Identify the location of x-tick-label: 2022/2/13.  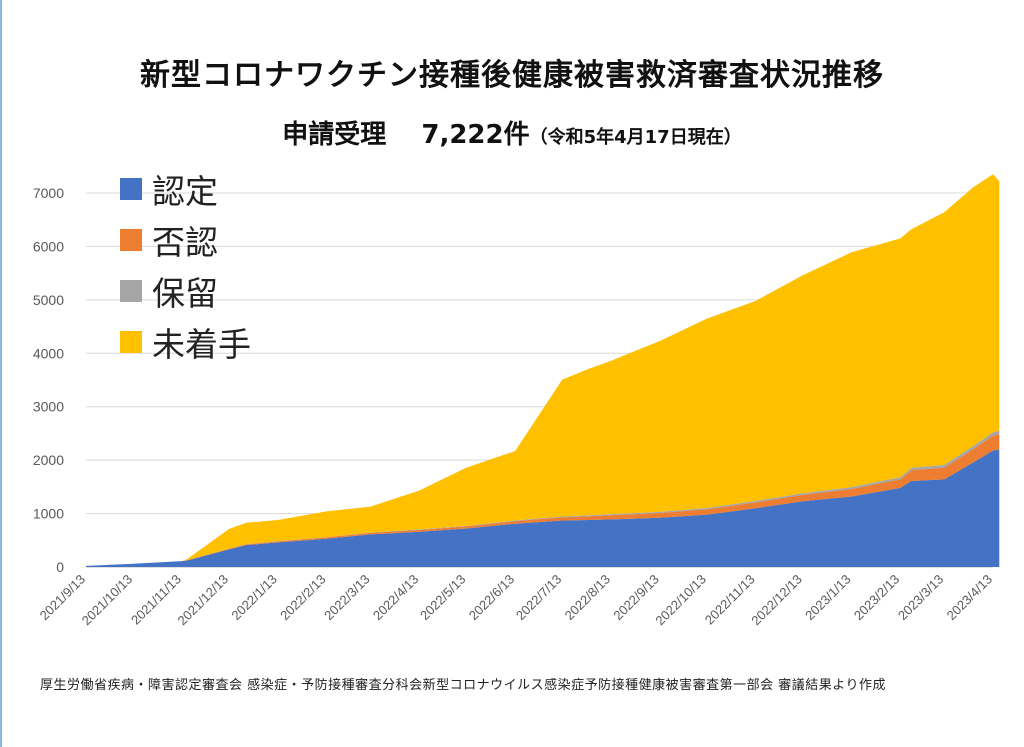
(303, 598).